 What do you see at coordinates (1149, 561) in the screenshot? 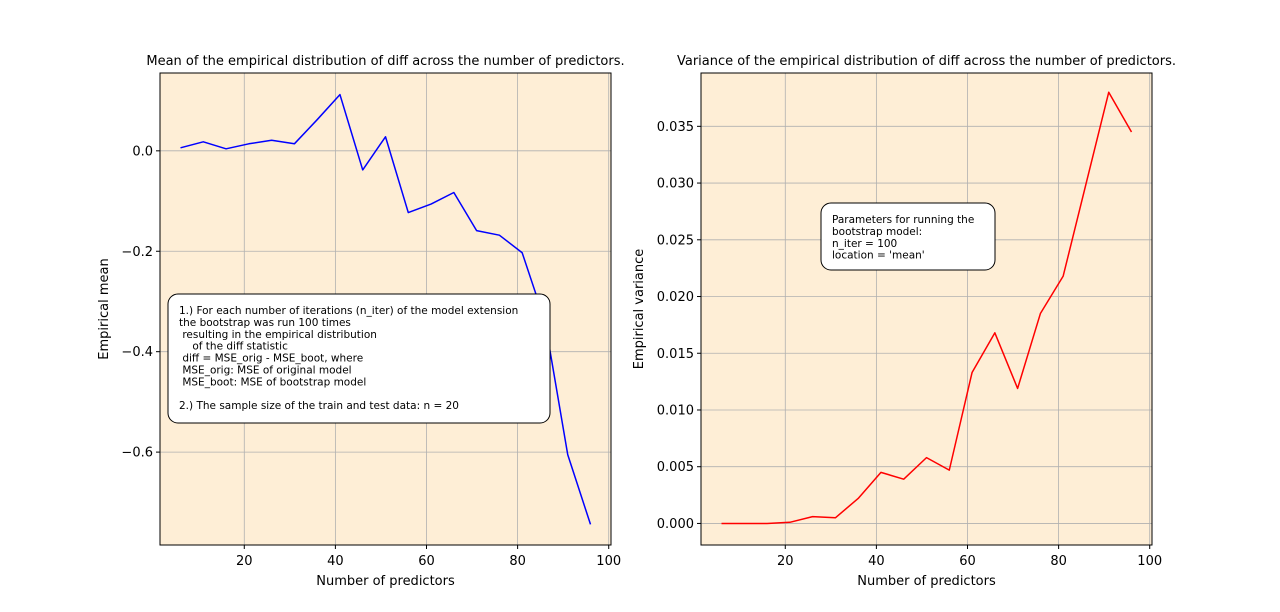
I see `variance-xtick-label-100: 100` at bounding box center [1149, 561].